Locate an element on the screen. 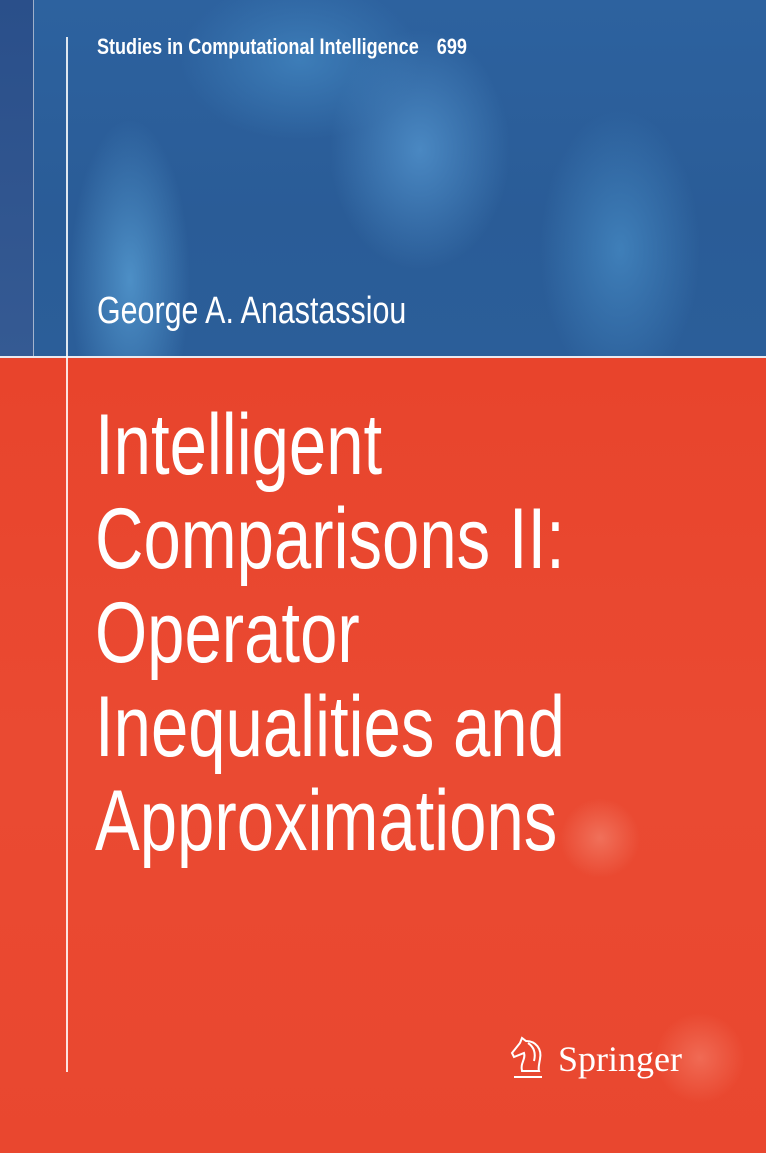 The height and width of the screenshot is (1153, 766). series-name: Studies in Computational Intelligence is located at coordinates (258, 46).